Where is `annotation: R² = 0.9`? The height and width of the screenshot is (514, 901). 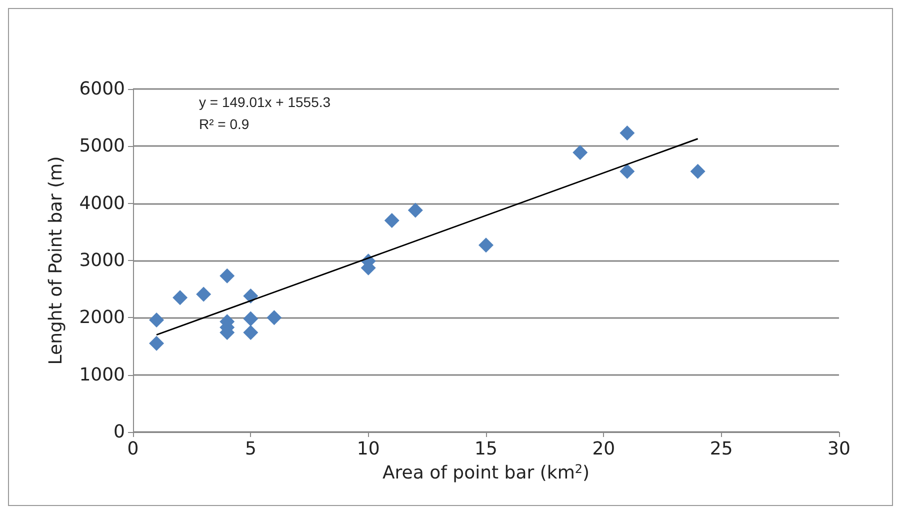
annotation: R² = 0.9 is located at coordinates (224, 124).